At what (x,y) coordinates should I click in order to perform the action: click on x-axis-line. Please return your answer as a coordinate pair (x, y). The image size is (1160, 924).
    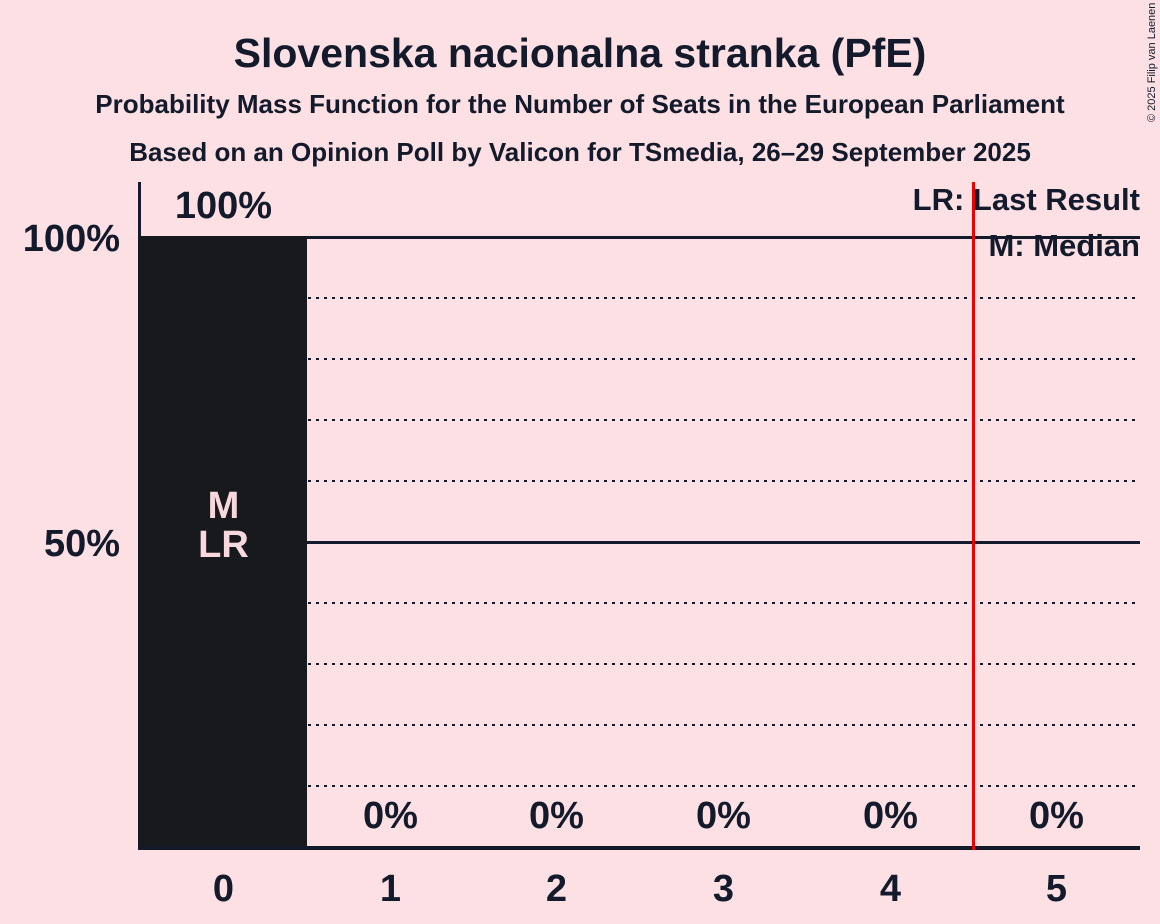
    Looking at the image, I should click on (639, 848).